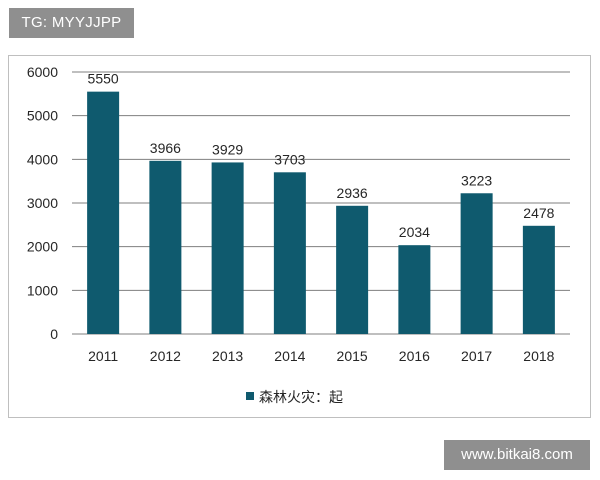 This screenshot has height=480, width=600. I want to click on bar-2012, so click(165, 247).